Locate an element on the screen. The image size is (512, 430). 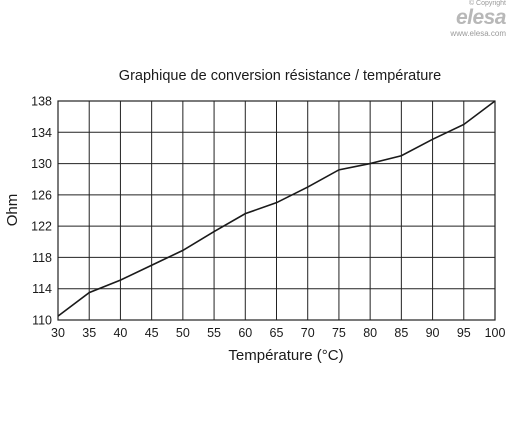
x-tick-label: 65 is located at coordinates (277, 333).